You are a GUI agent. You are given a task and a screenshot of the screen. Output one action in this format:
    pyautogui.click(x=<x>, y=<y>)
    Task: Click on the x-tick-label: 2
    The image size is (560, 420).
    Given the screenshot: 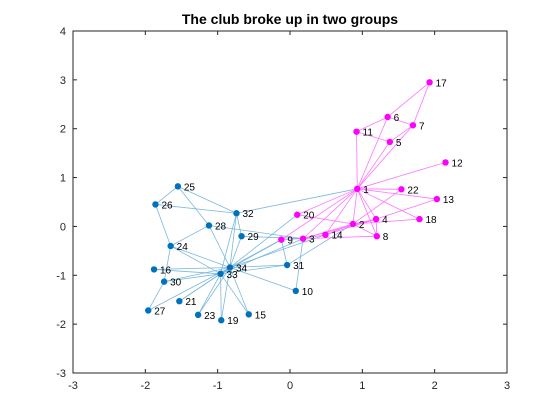 What is the action you would take?
    pyautogui.click(x=435, y=386)
    